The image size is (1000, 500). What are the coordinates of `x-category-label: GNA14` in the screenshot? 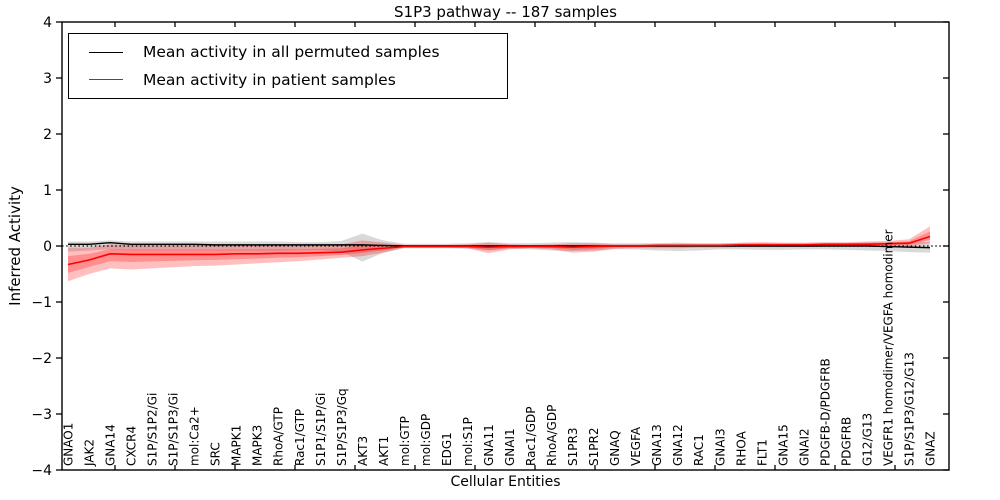 It's located at (111, 445).